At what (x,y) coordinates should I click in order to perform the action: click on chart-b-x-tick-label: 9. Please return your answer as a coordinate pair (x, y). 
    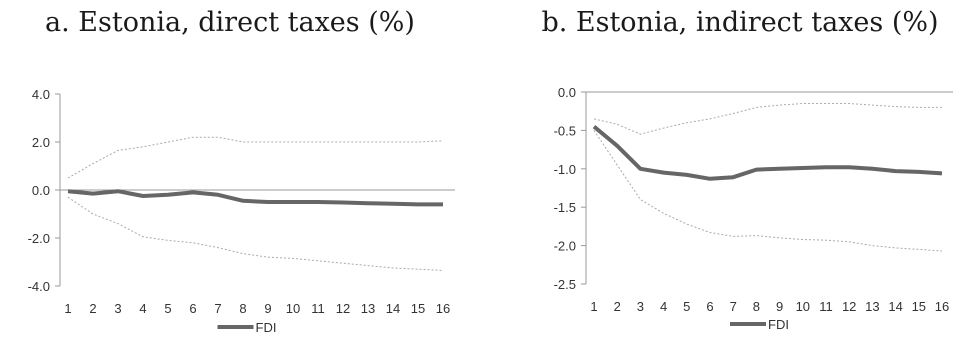
    Looking at the image, I should click on (779, 306).